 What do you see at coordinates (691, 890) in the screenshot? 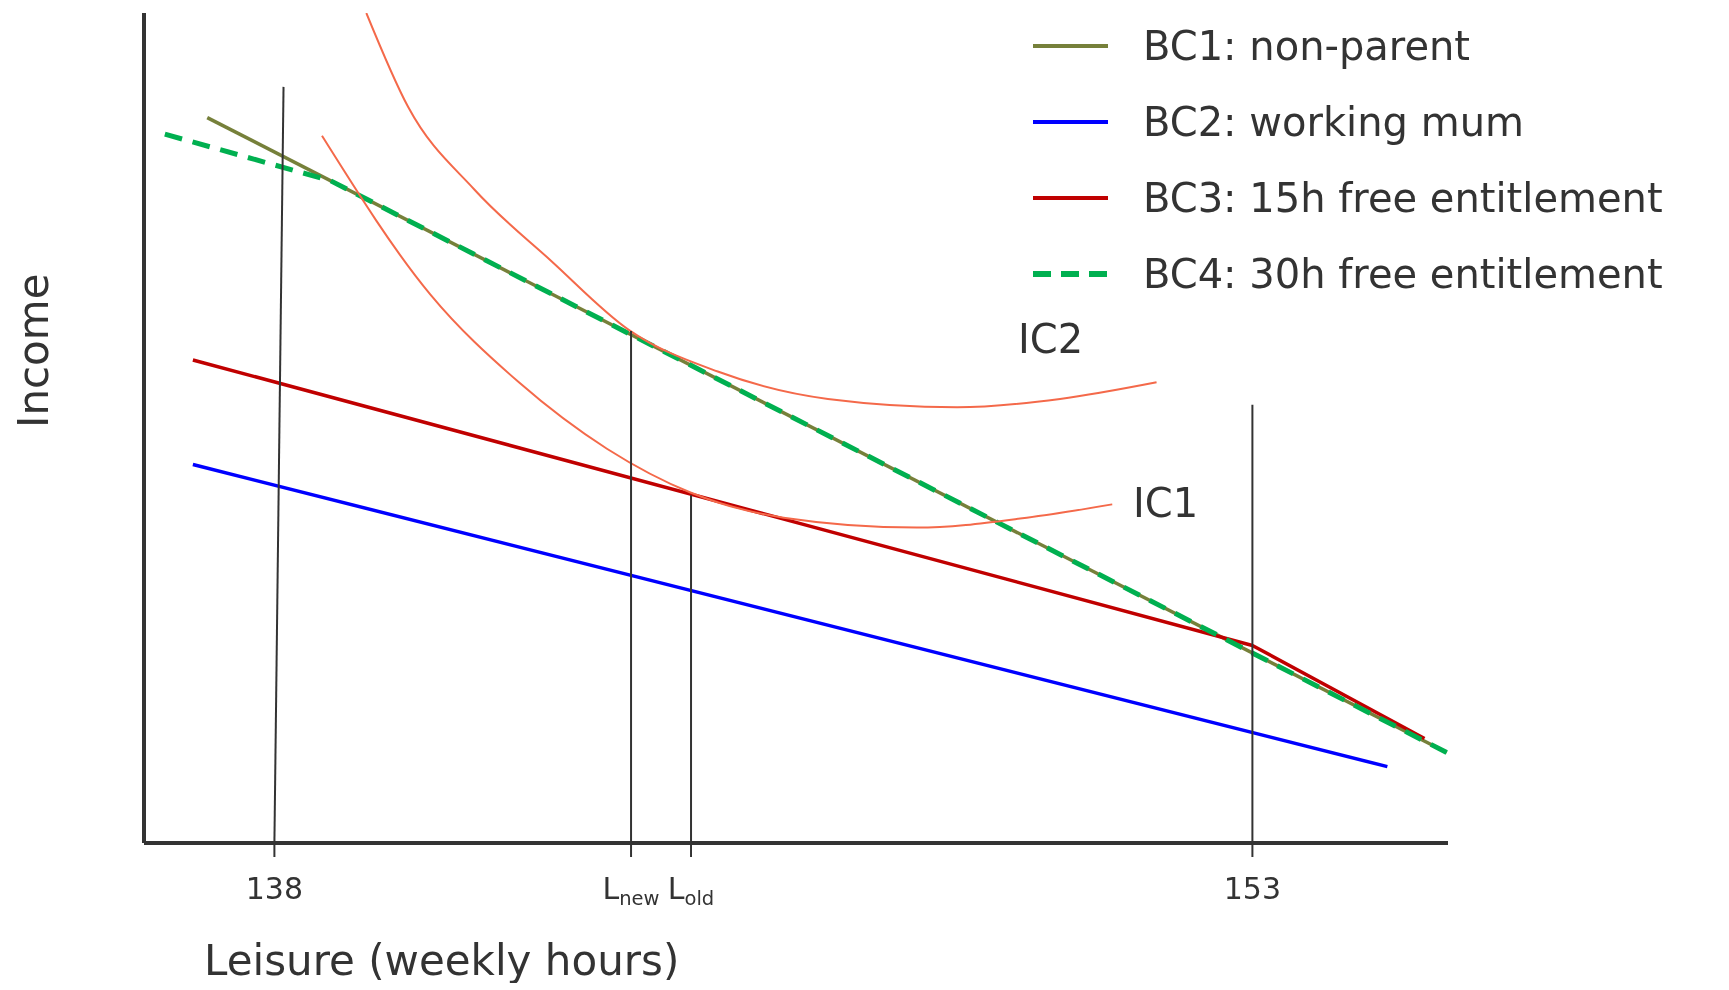
I see `x-tick-label: L$_{old}$` at bounding box center [691, 890].